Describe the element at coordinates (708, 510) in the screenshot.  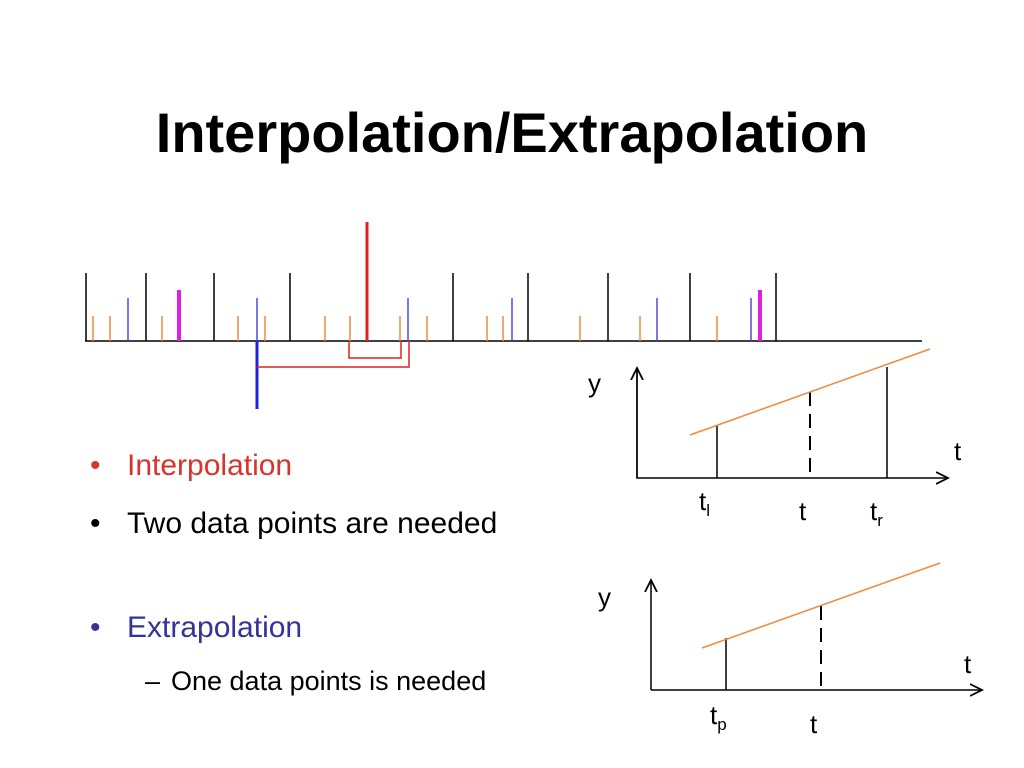
I see `label-sub: l` at that location.